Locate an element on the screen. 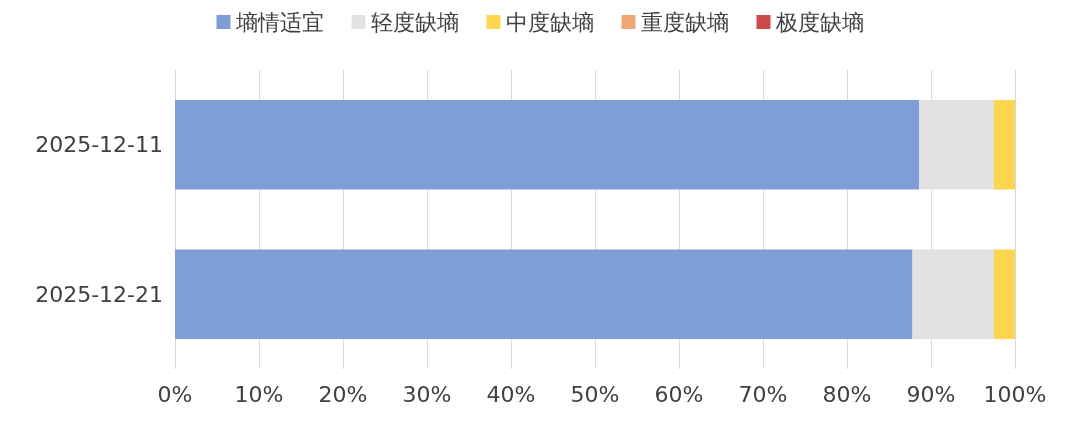 The width and height of the screenshot is (1080, 439). x-tick-label: 0% is located at coordinates (175, 394).